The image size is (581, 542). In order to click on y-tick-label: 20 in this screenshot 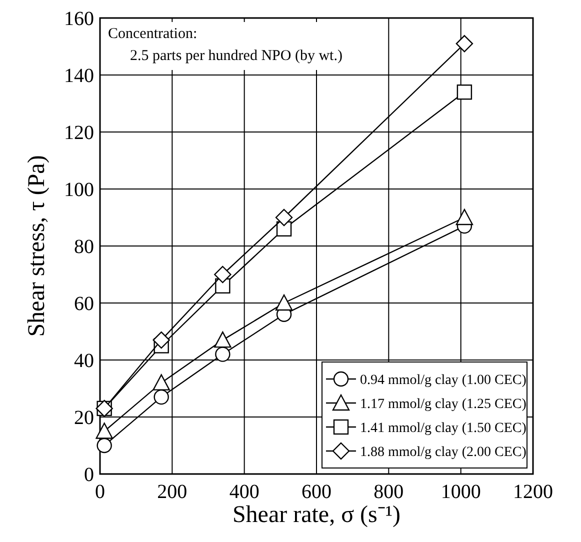, I will do `click(84, 418)`.